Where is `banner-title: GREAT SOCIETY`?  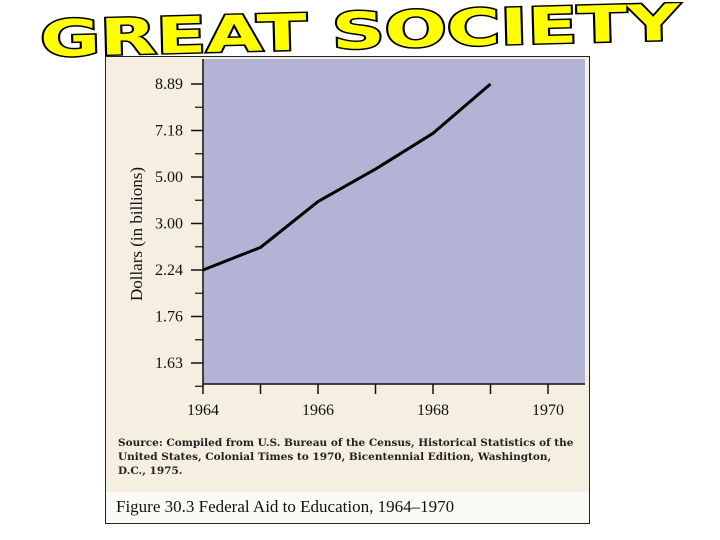
banner-title: GREAT SOCIETY is located at coordinates (360, 30).